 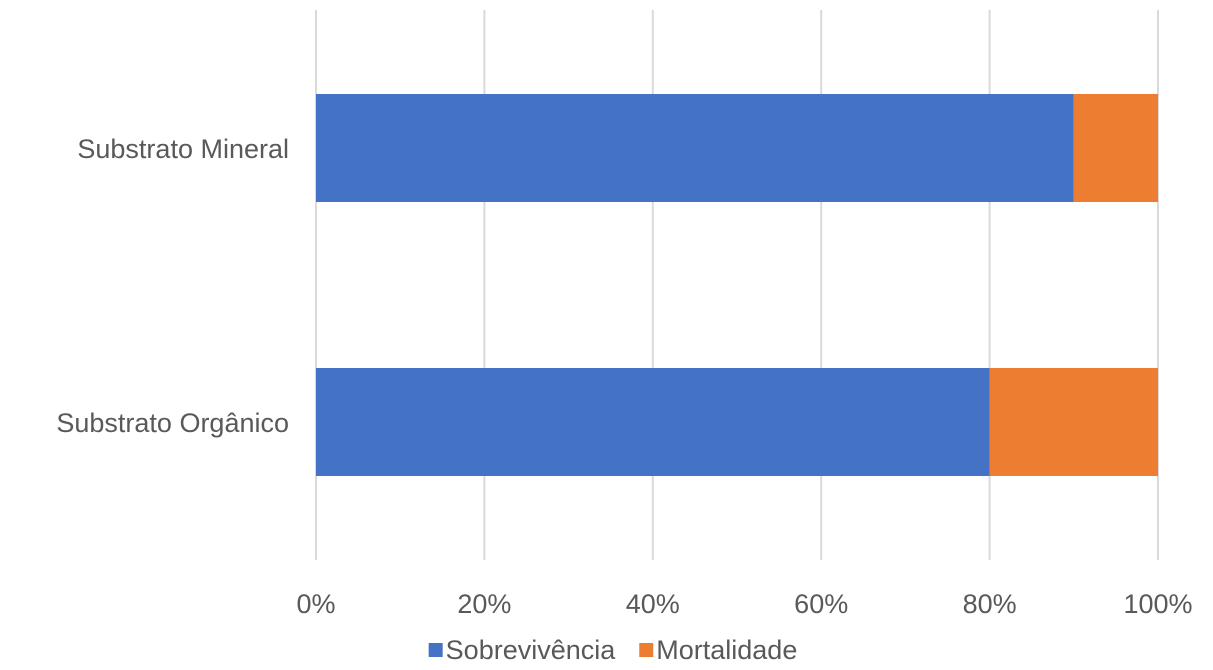 I want to click on legend-label-1: Mortalidade, so click(x=726, y=650).